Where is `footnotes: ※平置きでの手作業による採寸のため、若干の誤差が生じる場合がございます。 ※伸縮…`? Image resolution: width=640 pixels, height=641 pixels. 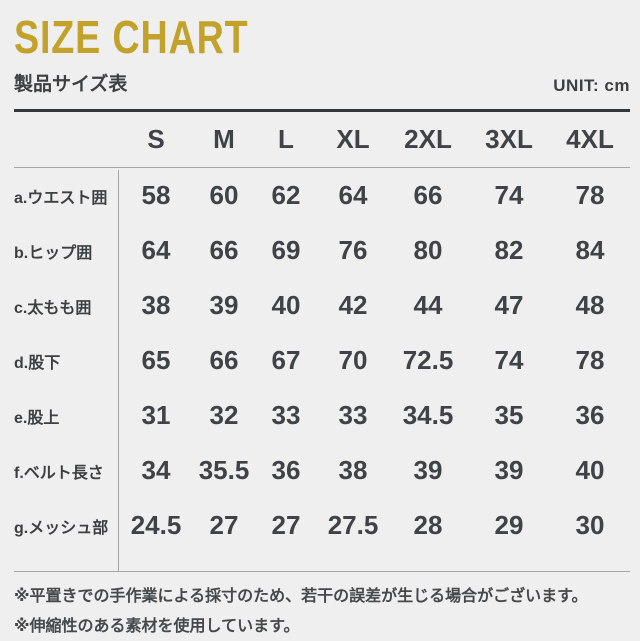 footnotes: ※平置きでの手作業による採寸のため、若干の誤差が生じる場合がございます。 ※伸縮… is located at coordinates (322, 611).